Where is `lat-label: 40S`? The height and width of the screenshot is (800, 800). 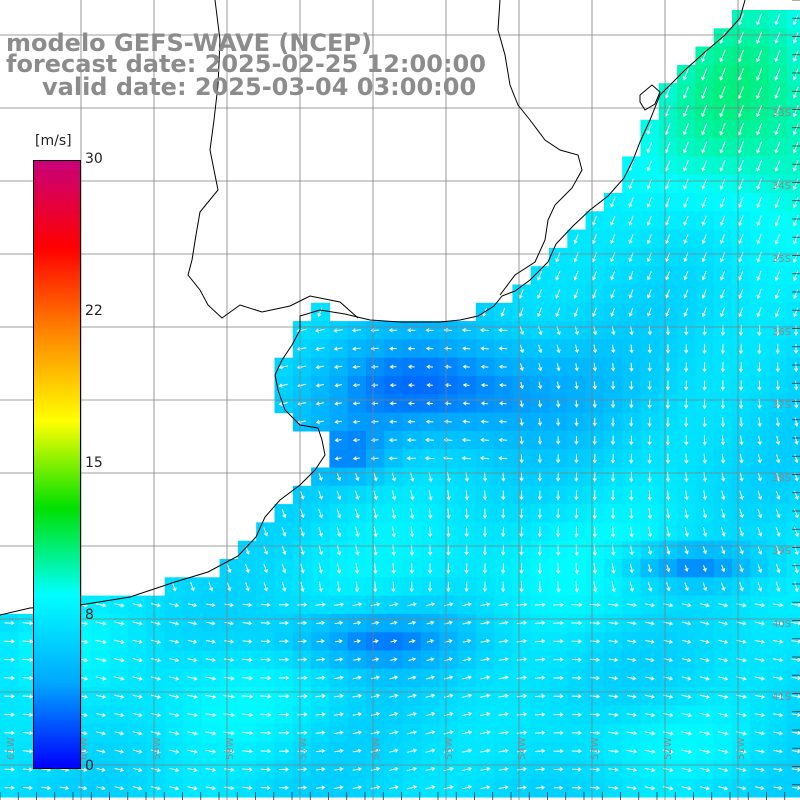
lat-label: 40S is located at coordinates (781, 624).